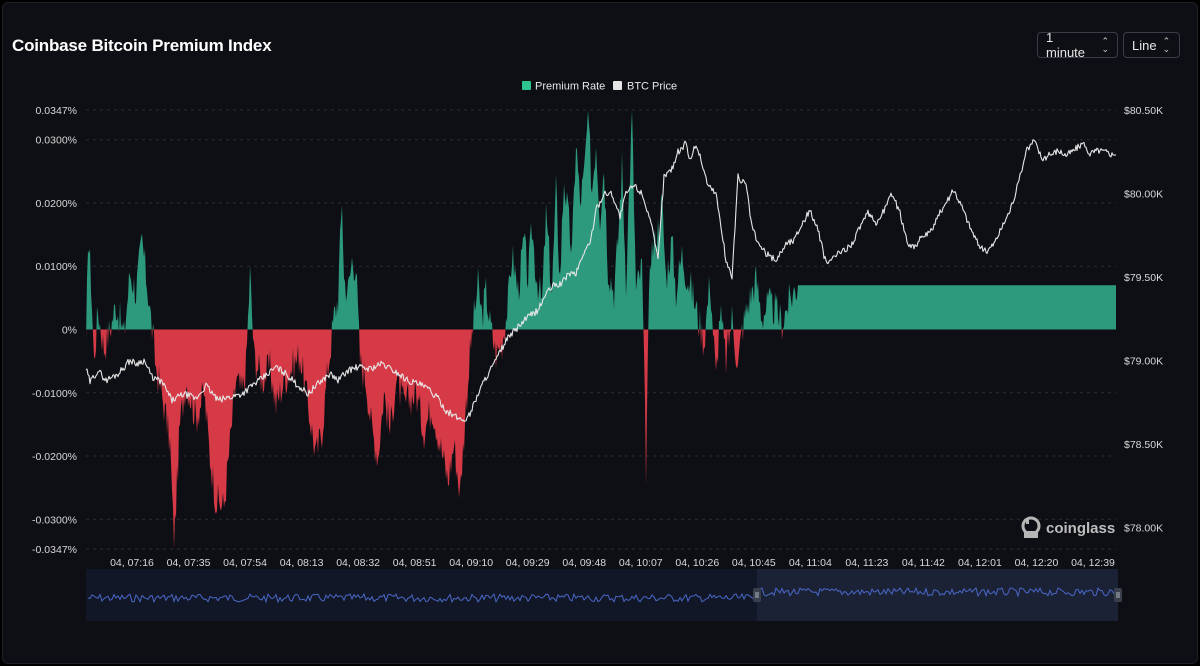  What do you see at coordinates (189, 563) in the screenshot?
I see `x-tick-label: 04, 07:35` at bounding box center [189, 563].